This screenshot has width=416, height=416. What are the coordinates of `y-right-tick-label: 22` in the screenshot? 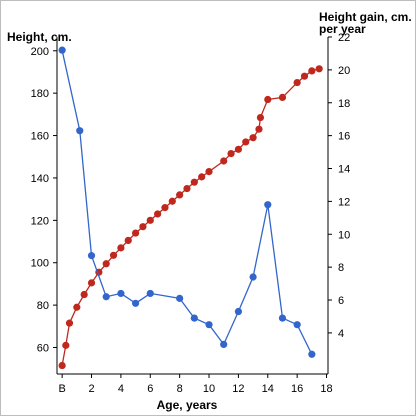 It's located at (344, 38).